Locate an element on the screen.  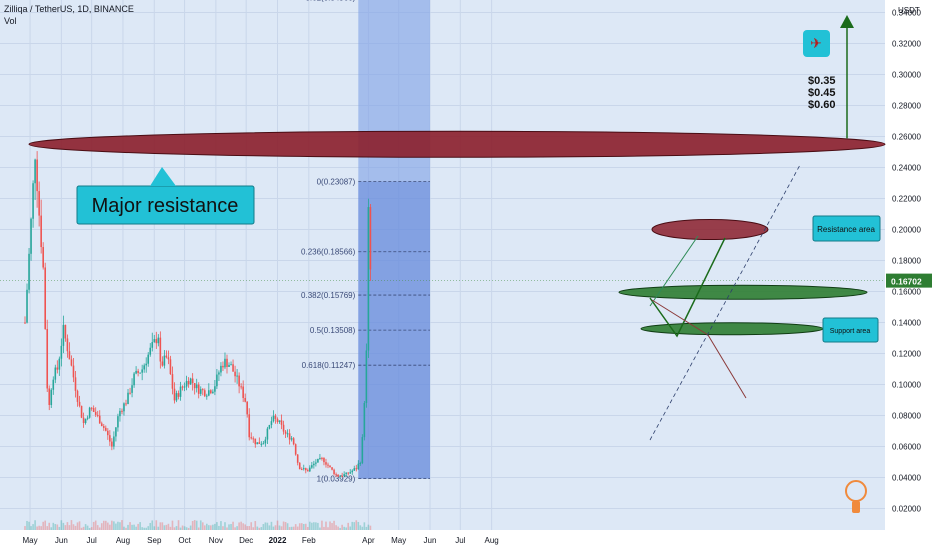
rocket-icon is located at coordinates (816, 43).